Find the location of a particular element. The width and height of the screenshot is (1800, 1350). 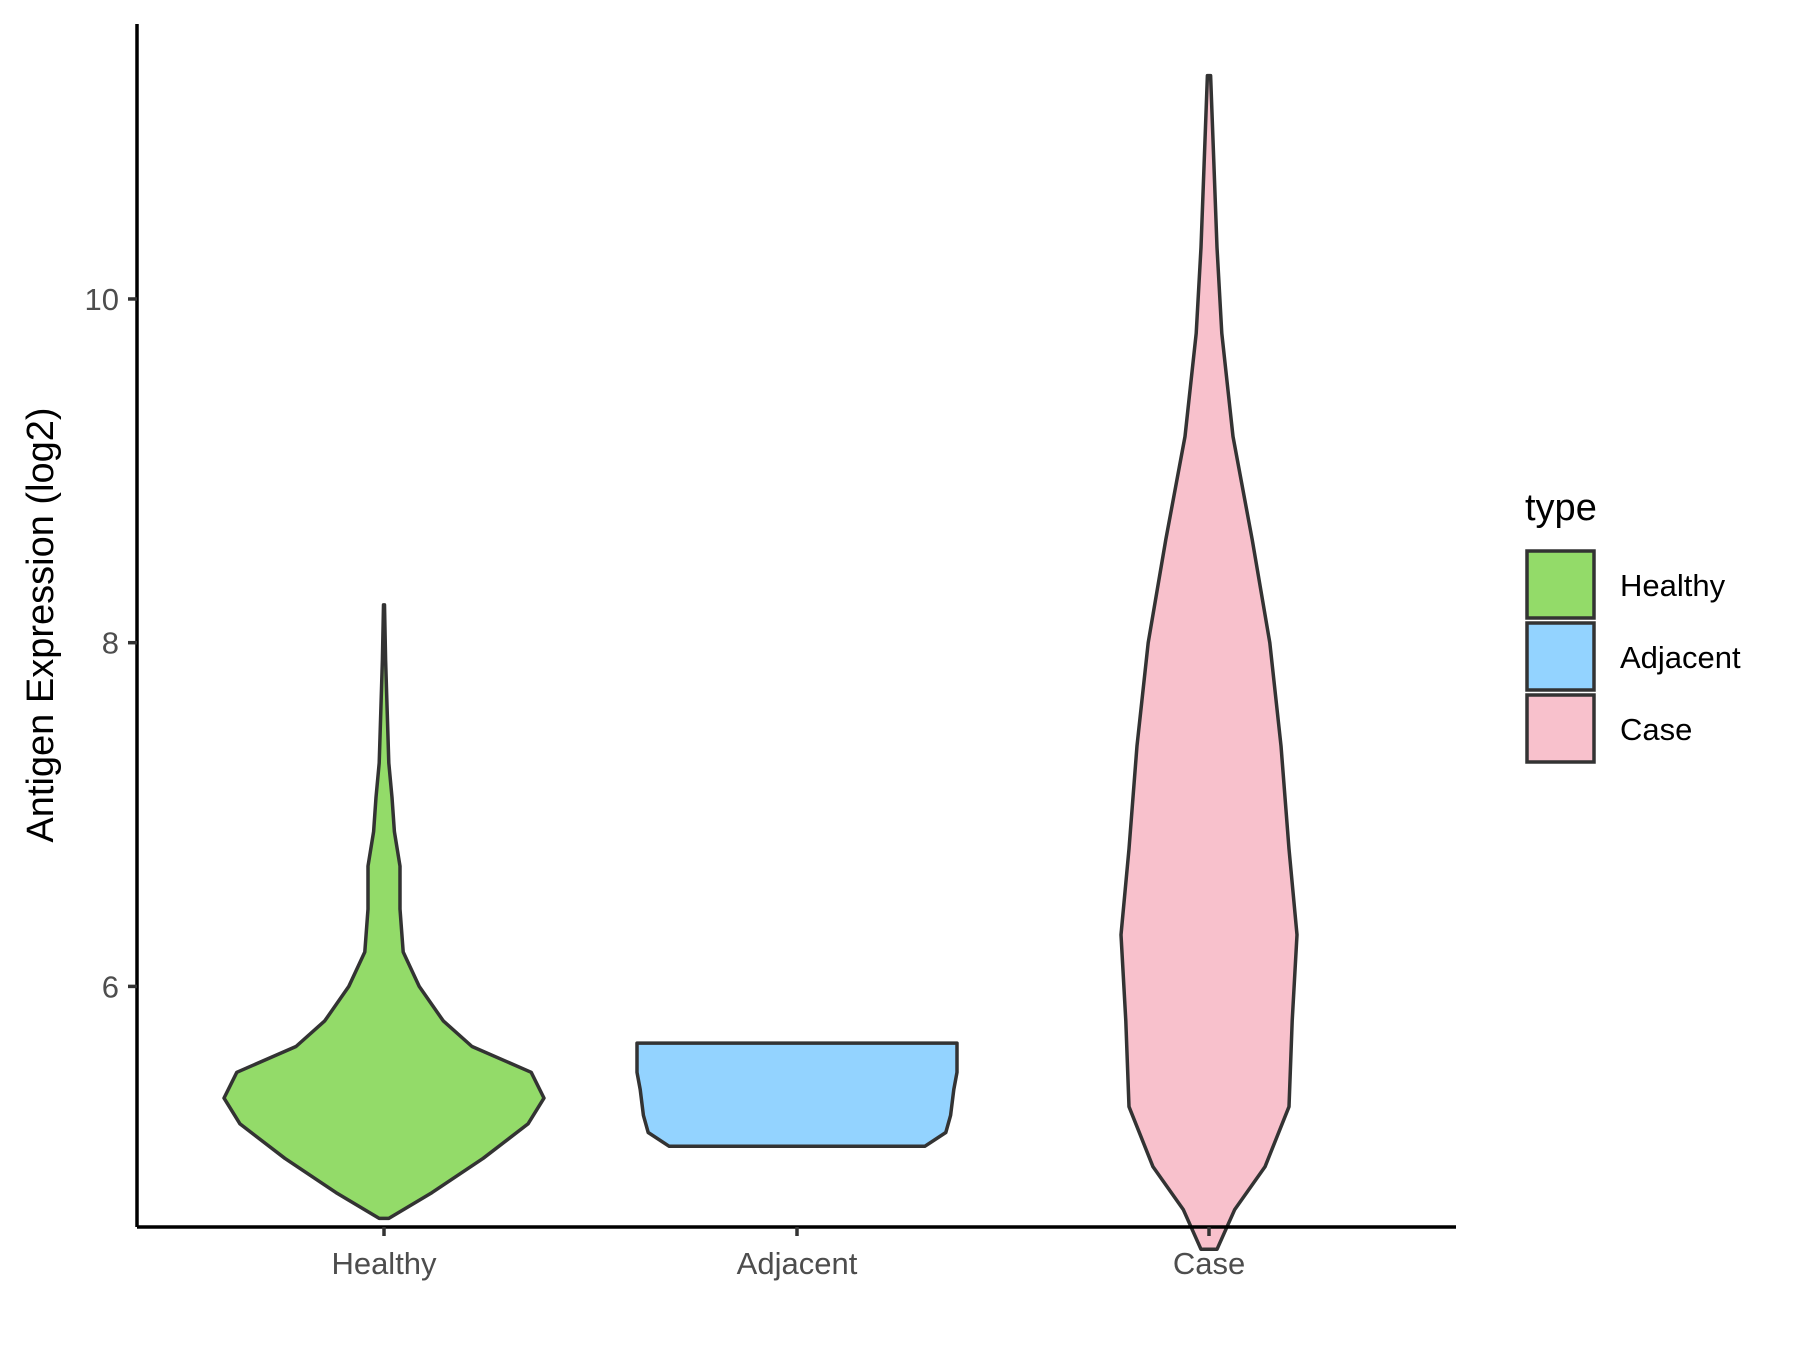

x-tick-label: Adjacent is located at coordinates (797, 1263).